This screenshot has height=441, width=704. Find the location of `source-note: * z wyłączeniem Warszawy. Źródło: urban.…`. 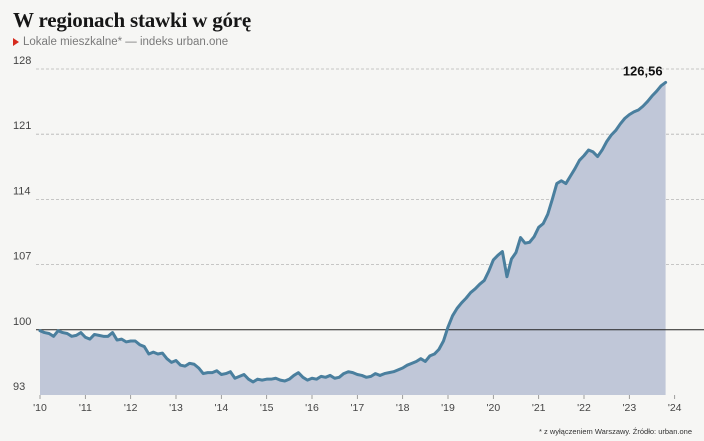

source-note: * z wyłączeniem Warszawy. Źródło: urban.… is located at coordinates (615, 431).